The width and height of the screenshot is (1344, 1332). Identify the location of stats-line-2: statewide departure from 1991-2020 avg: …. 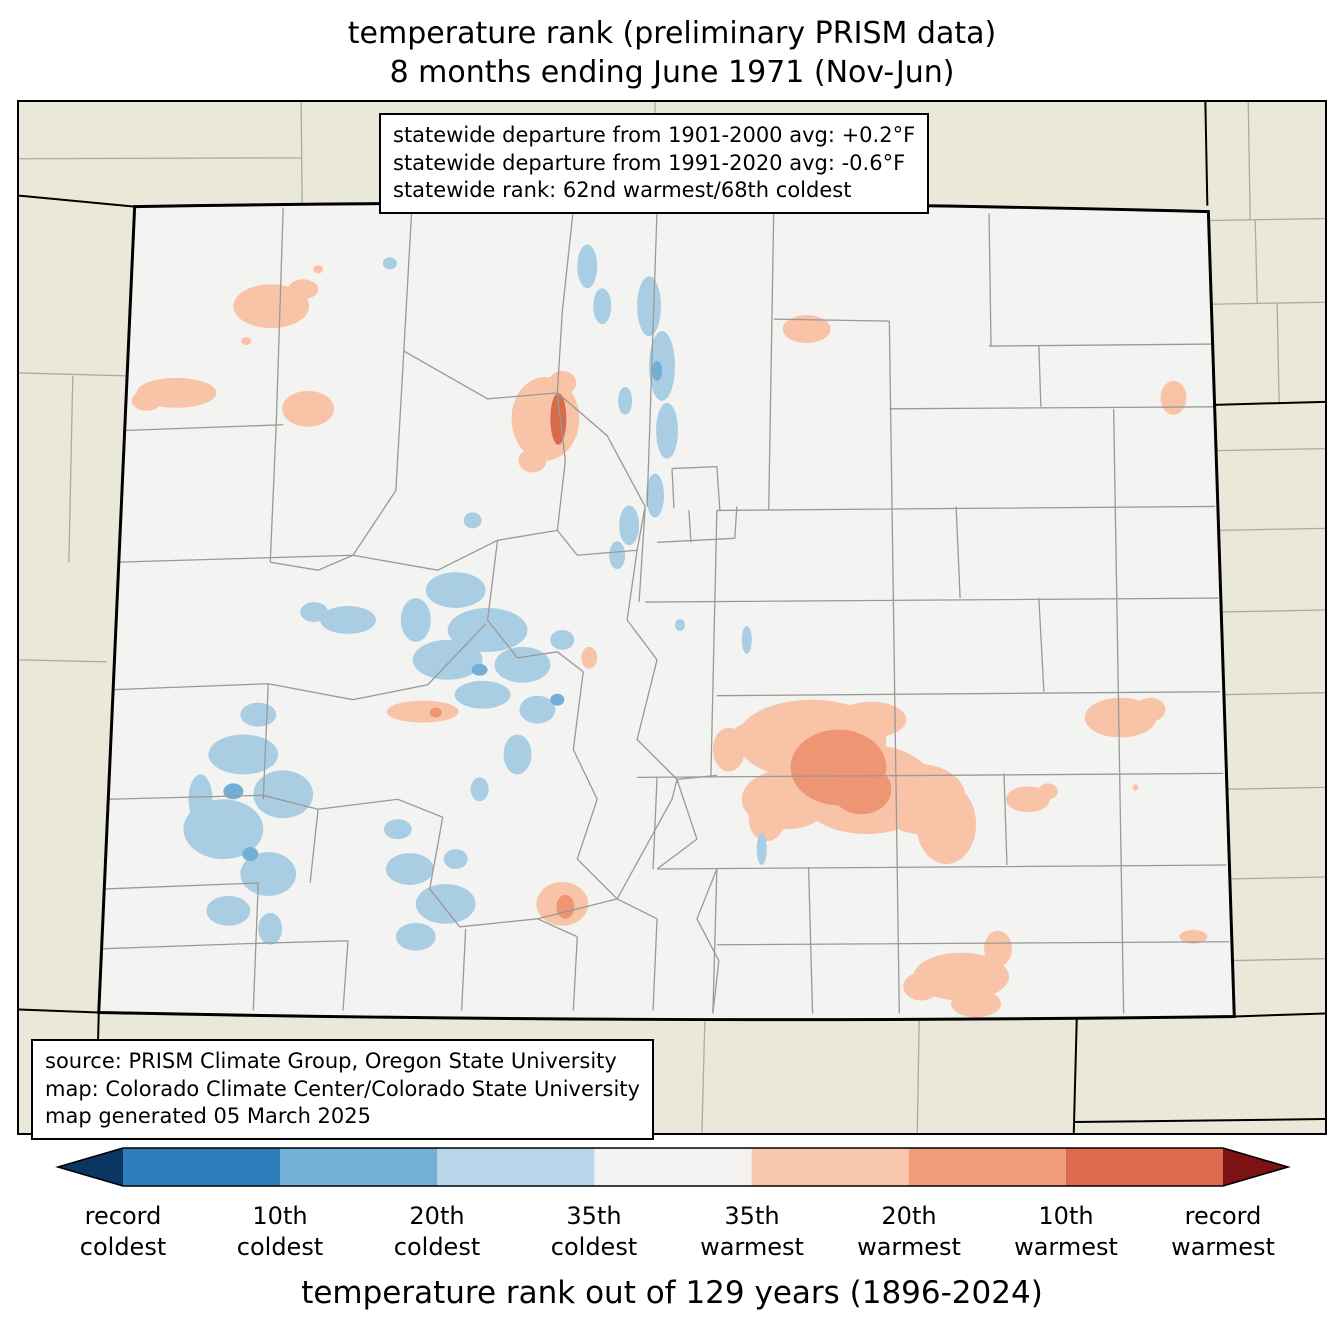
(649, 162).